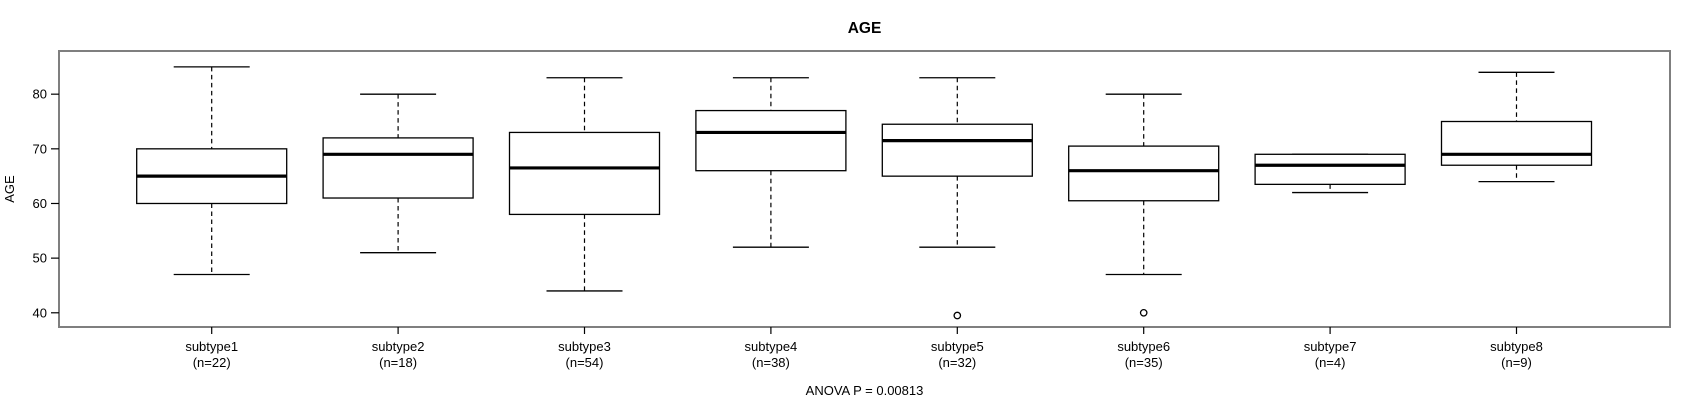 Image resolution: width=1700 pixels, height=400 pixels. I want to click on group-sublabel: (n=4), so click(1330, 362).